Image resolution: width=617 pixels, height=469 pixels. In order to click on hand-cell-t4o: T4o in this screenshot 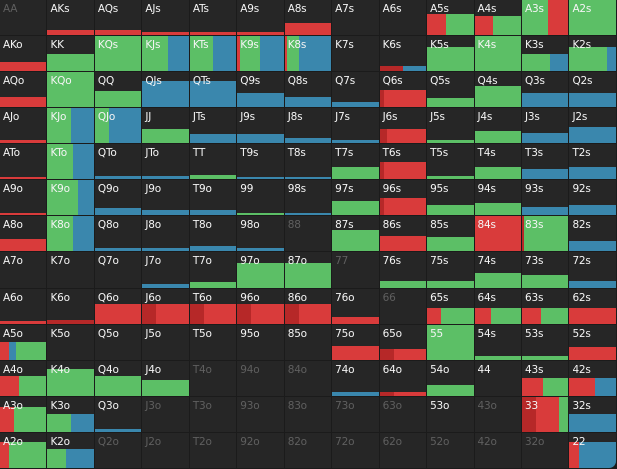, I will do `click(213, 378)`.